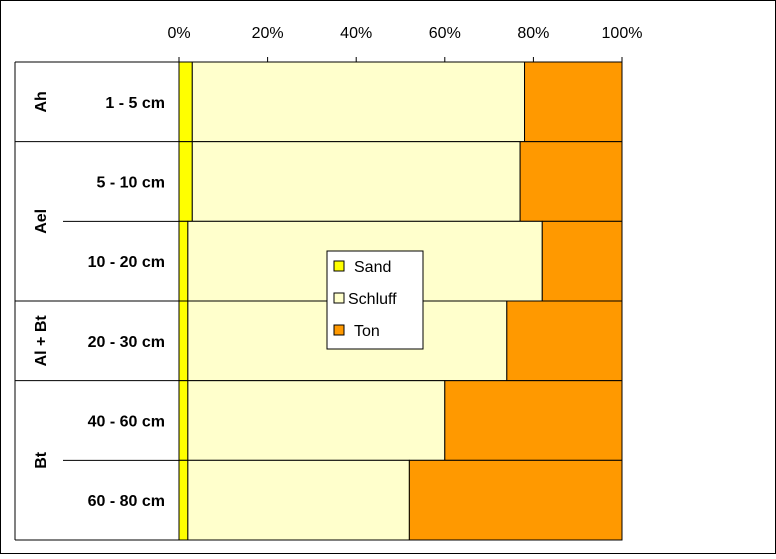 The image size is (776, 559). I want to click on legend-label-sand: Sand, so click(372, 267).